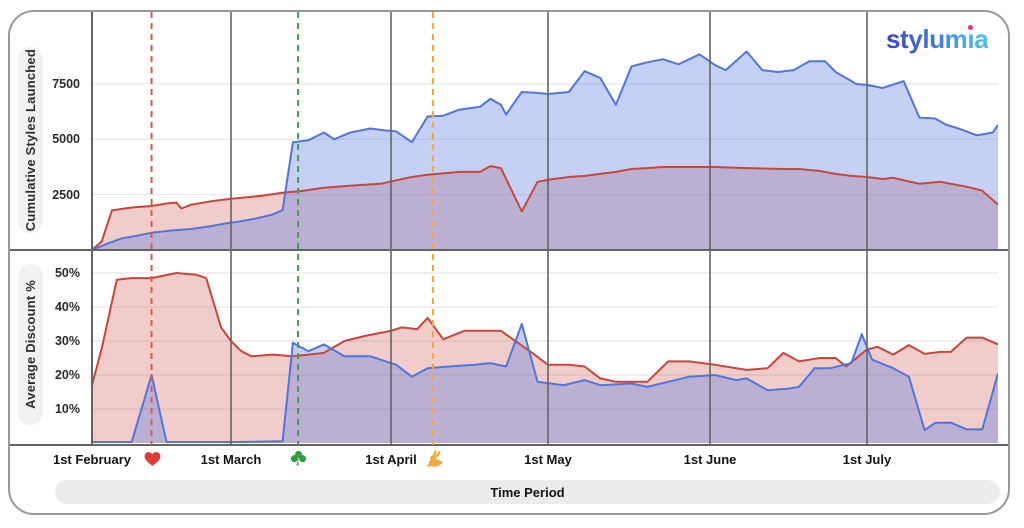  I want to click on x-tick-1st-march: 1st March, so click(231, 459).